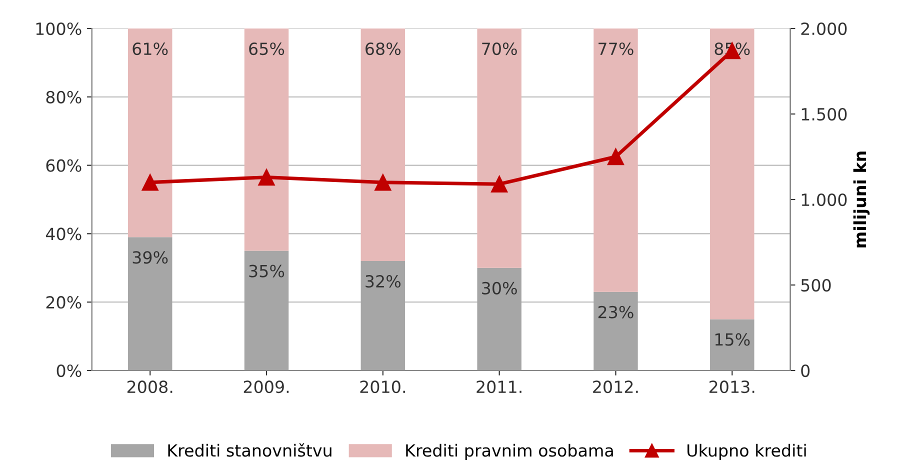  Describe the element at coordinates (64, 234) in the screenshot. I see `y-tick-label: 40%` at that location.